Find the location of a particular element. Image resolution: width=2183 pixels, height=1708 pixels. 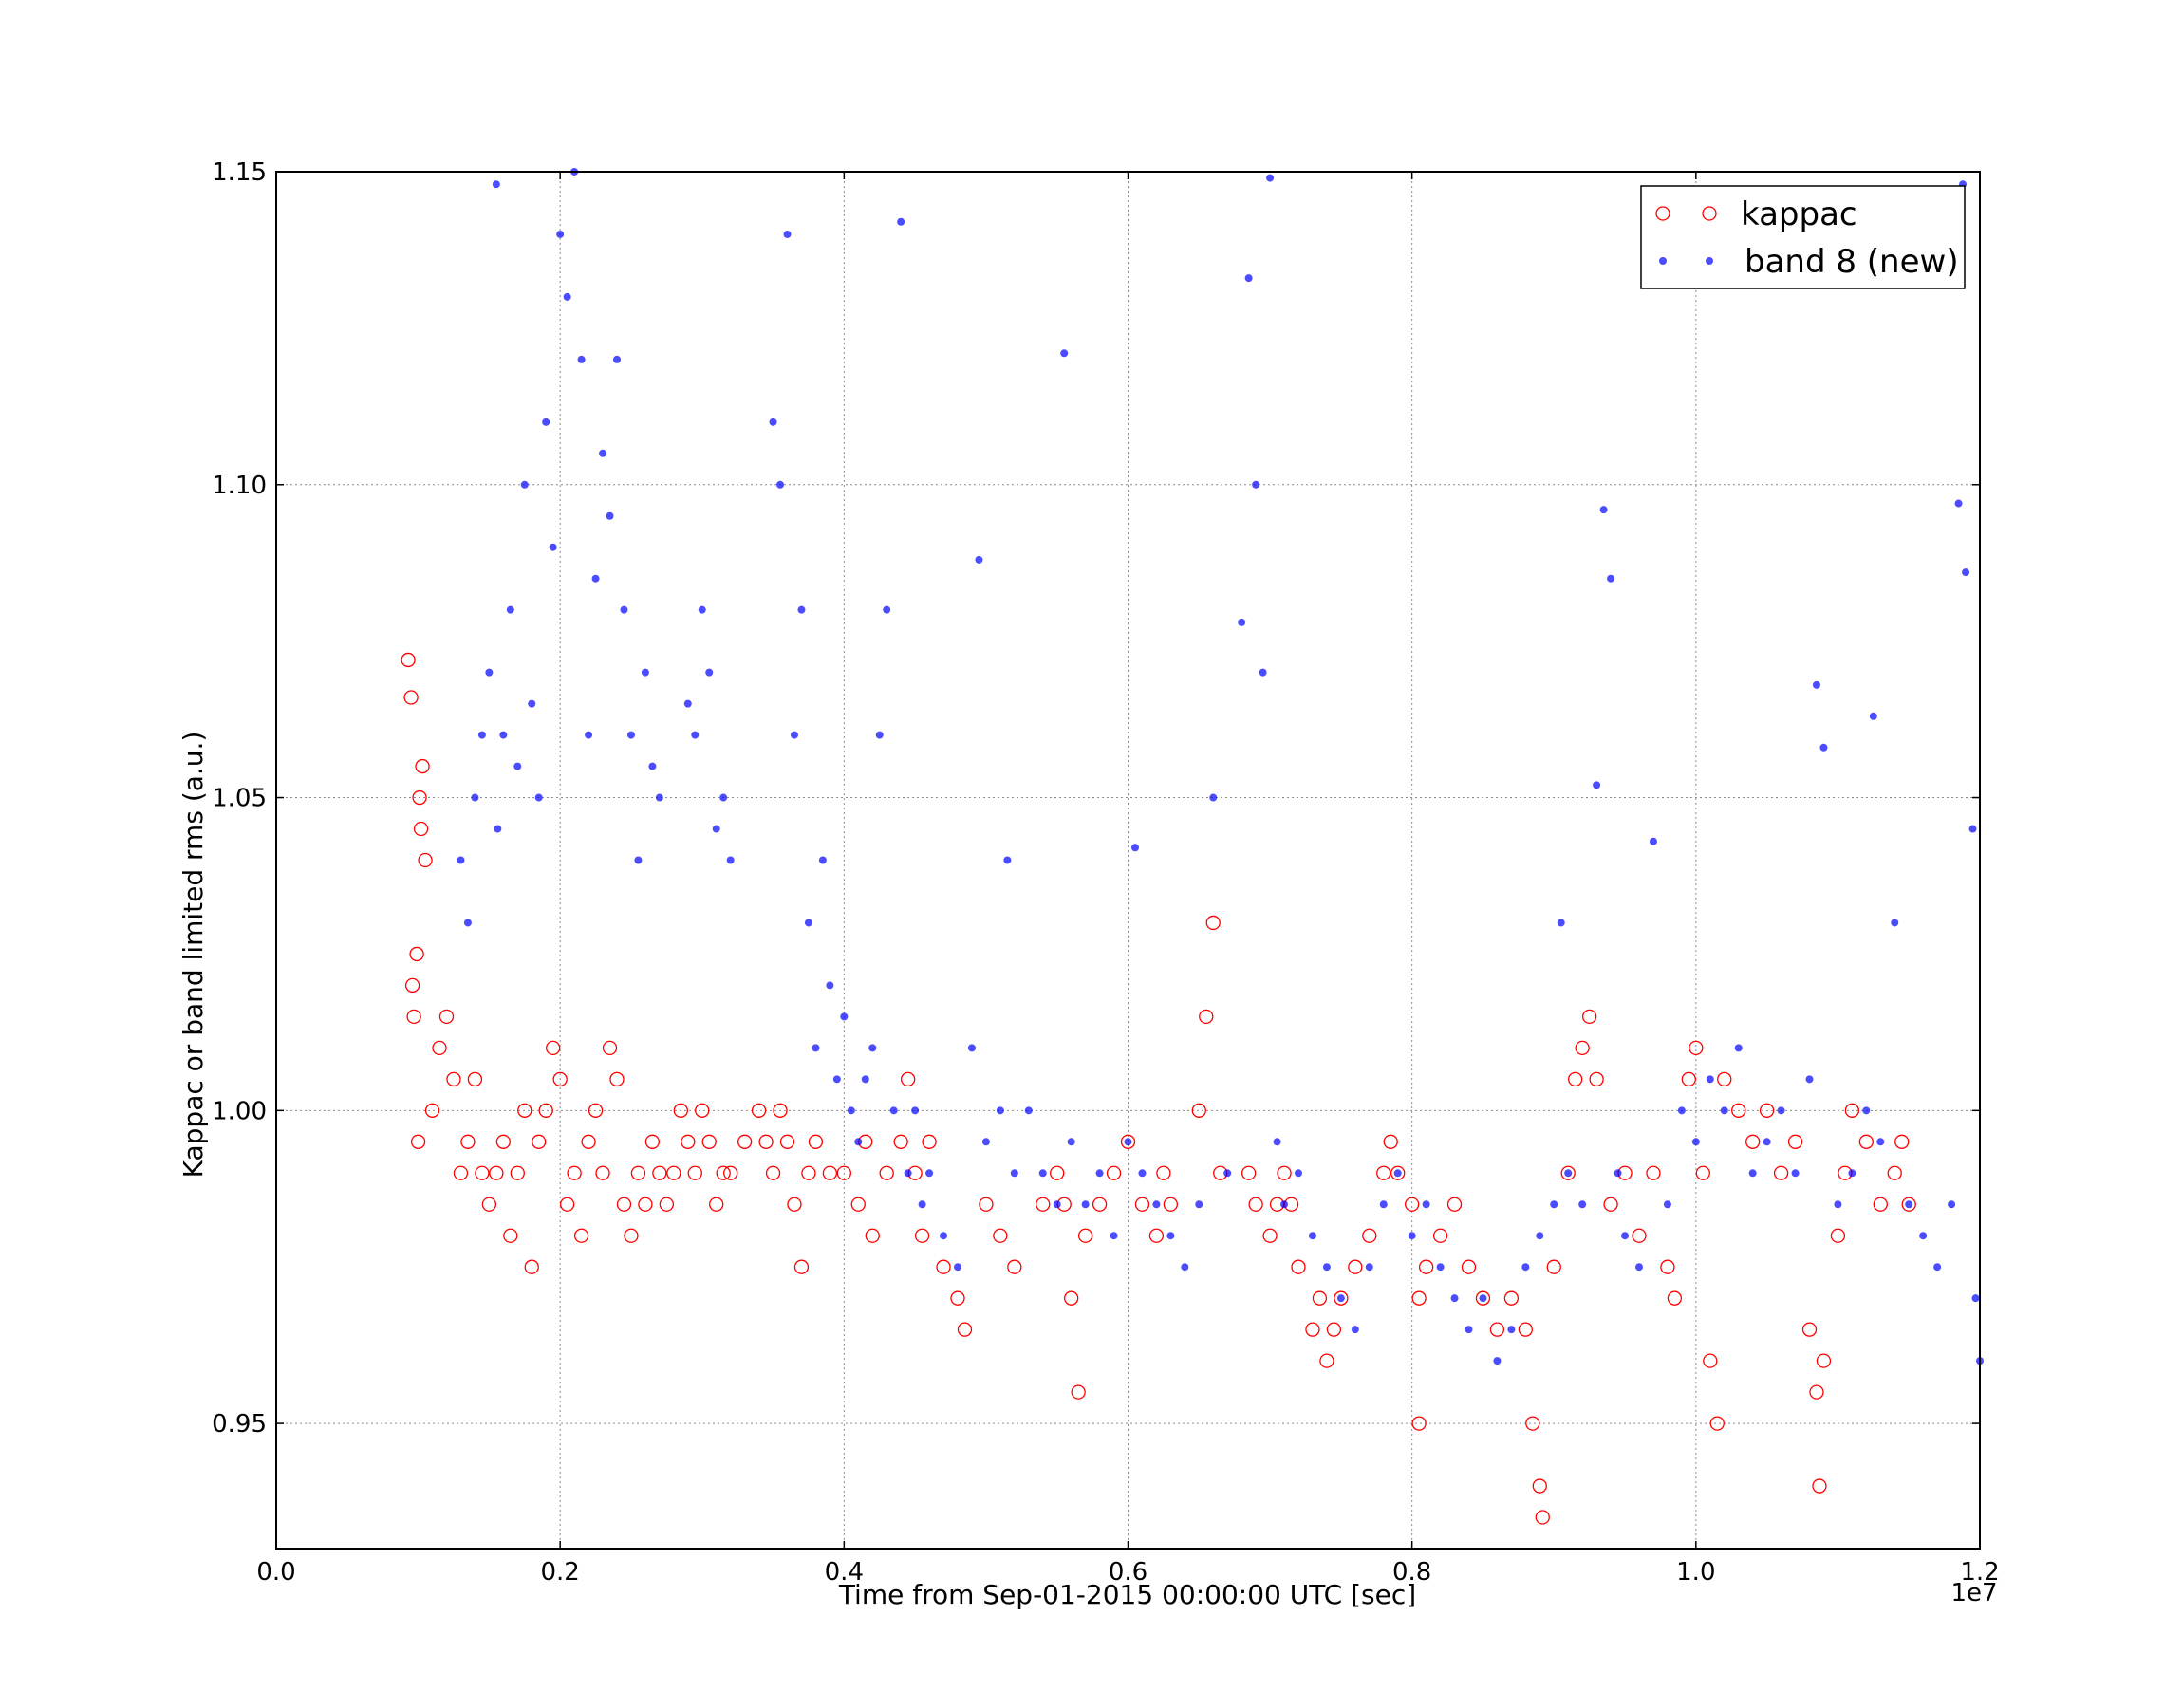

legend-band8-label: band 8 (new) is located at coordinates (1852, 262).